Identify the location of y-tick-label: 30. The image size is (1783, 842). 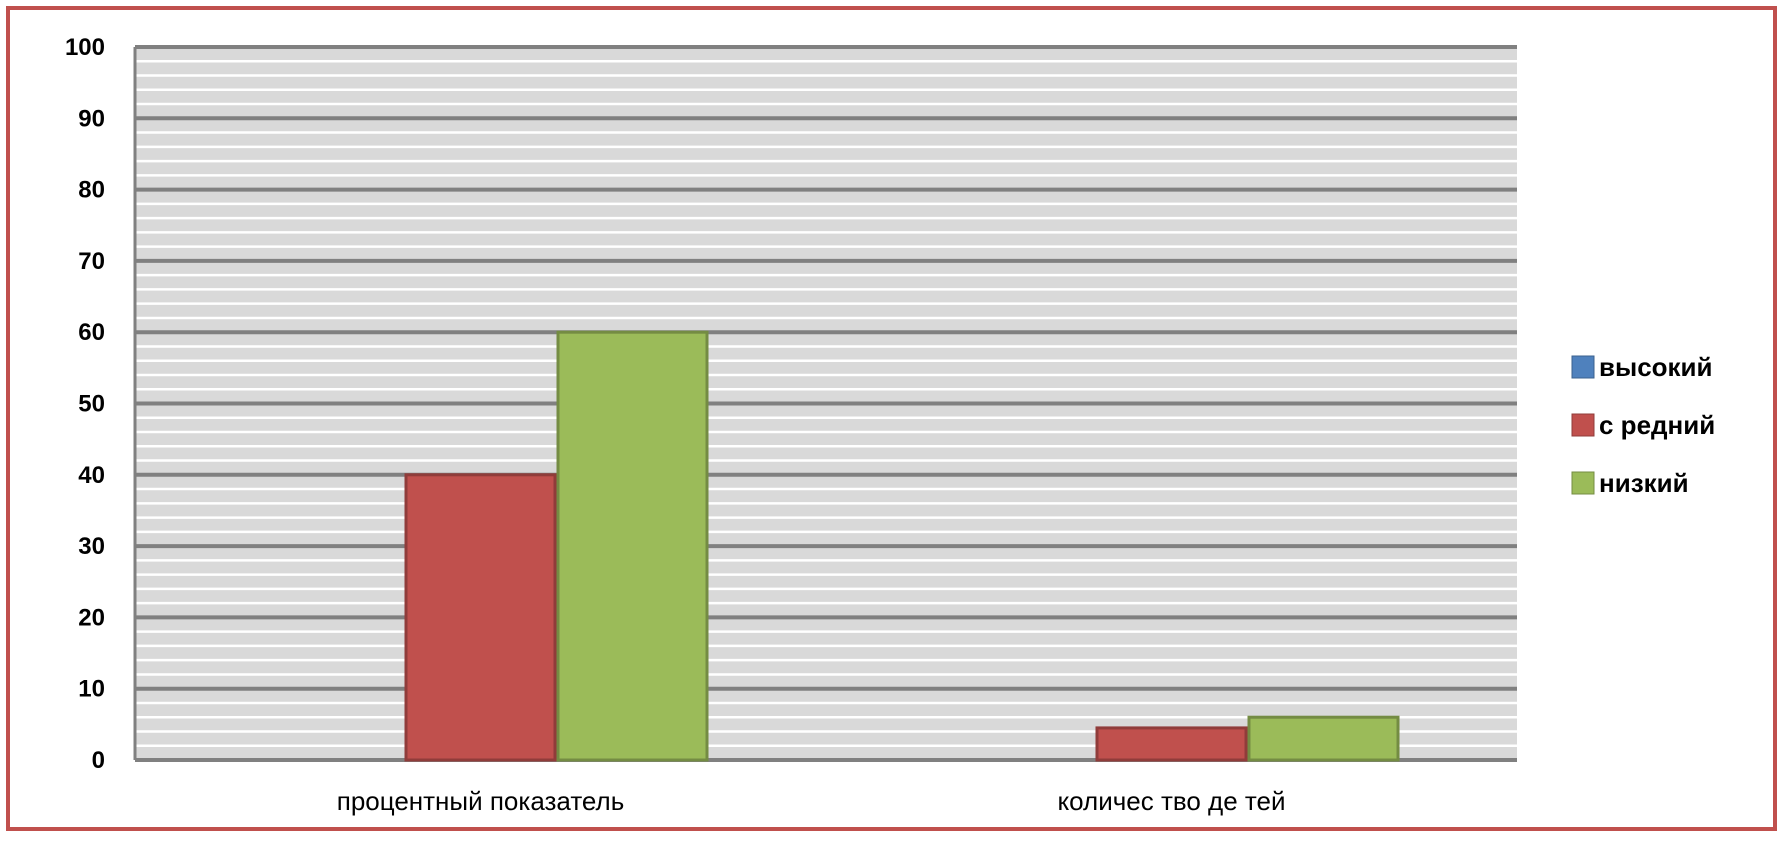
(91, 546).